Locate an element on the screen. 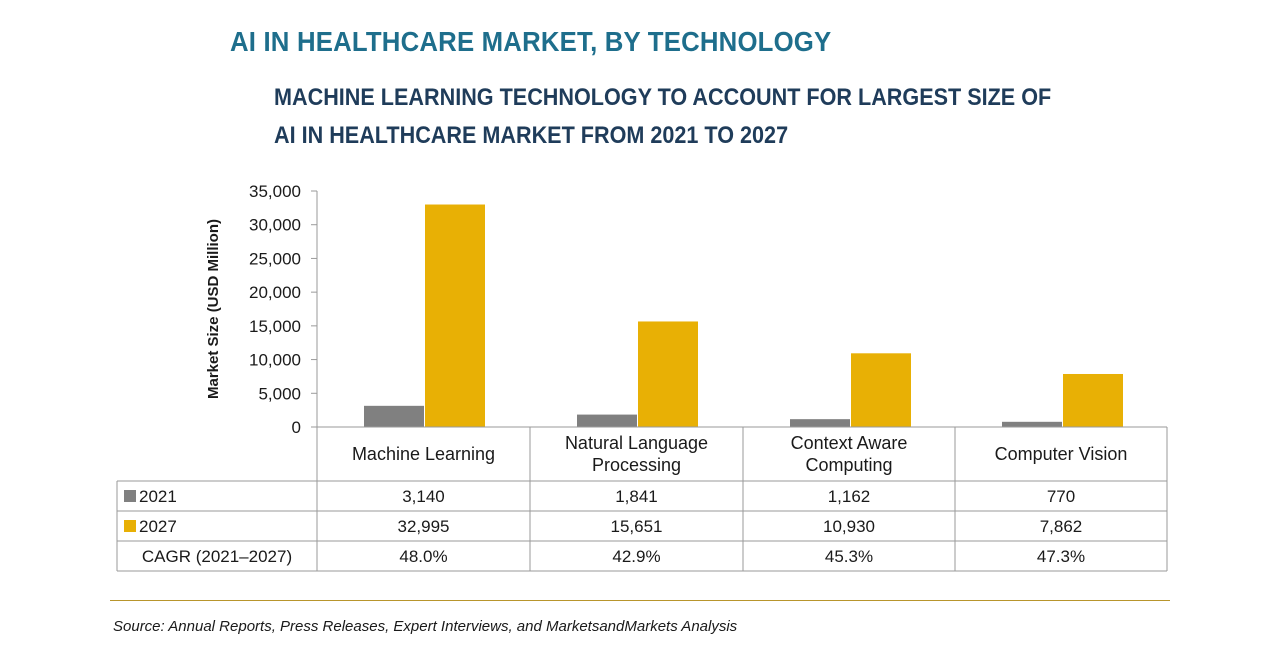 The width and height of the screenshot is (1280, 670). legend-swatch-2021 is located at coordinates (130, 496).